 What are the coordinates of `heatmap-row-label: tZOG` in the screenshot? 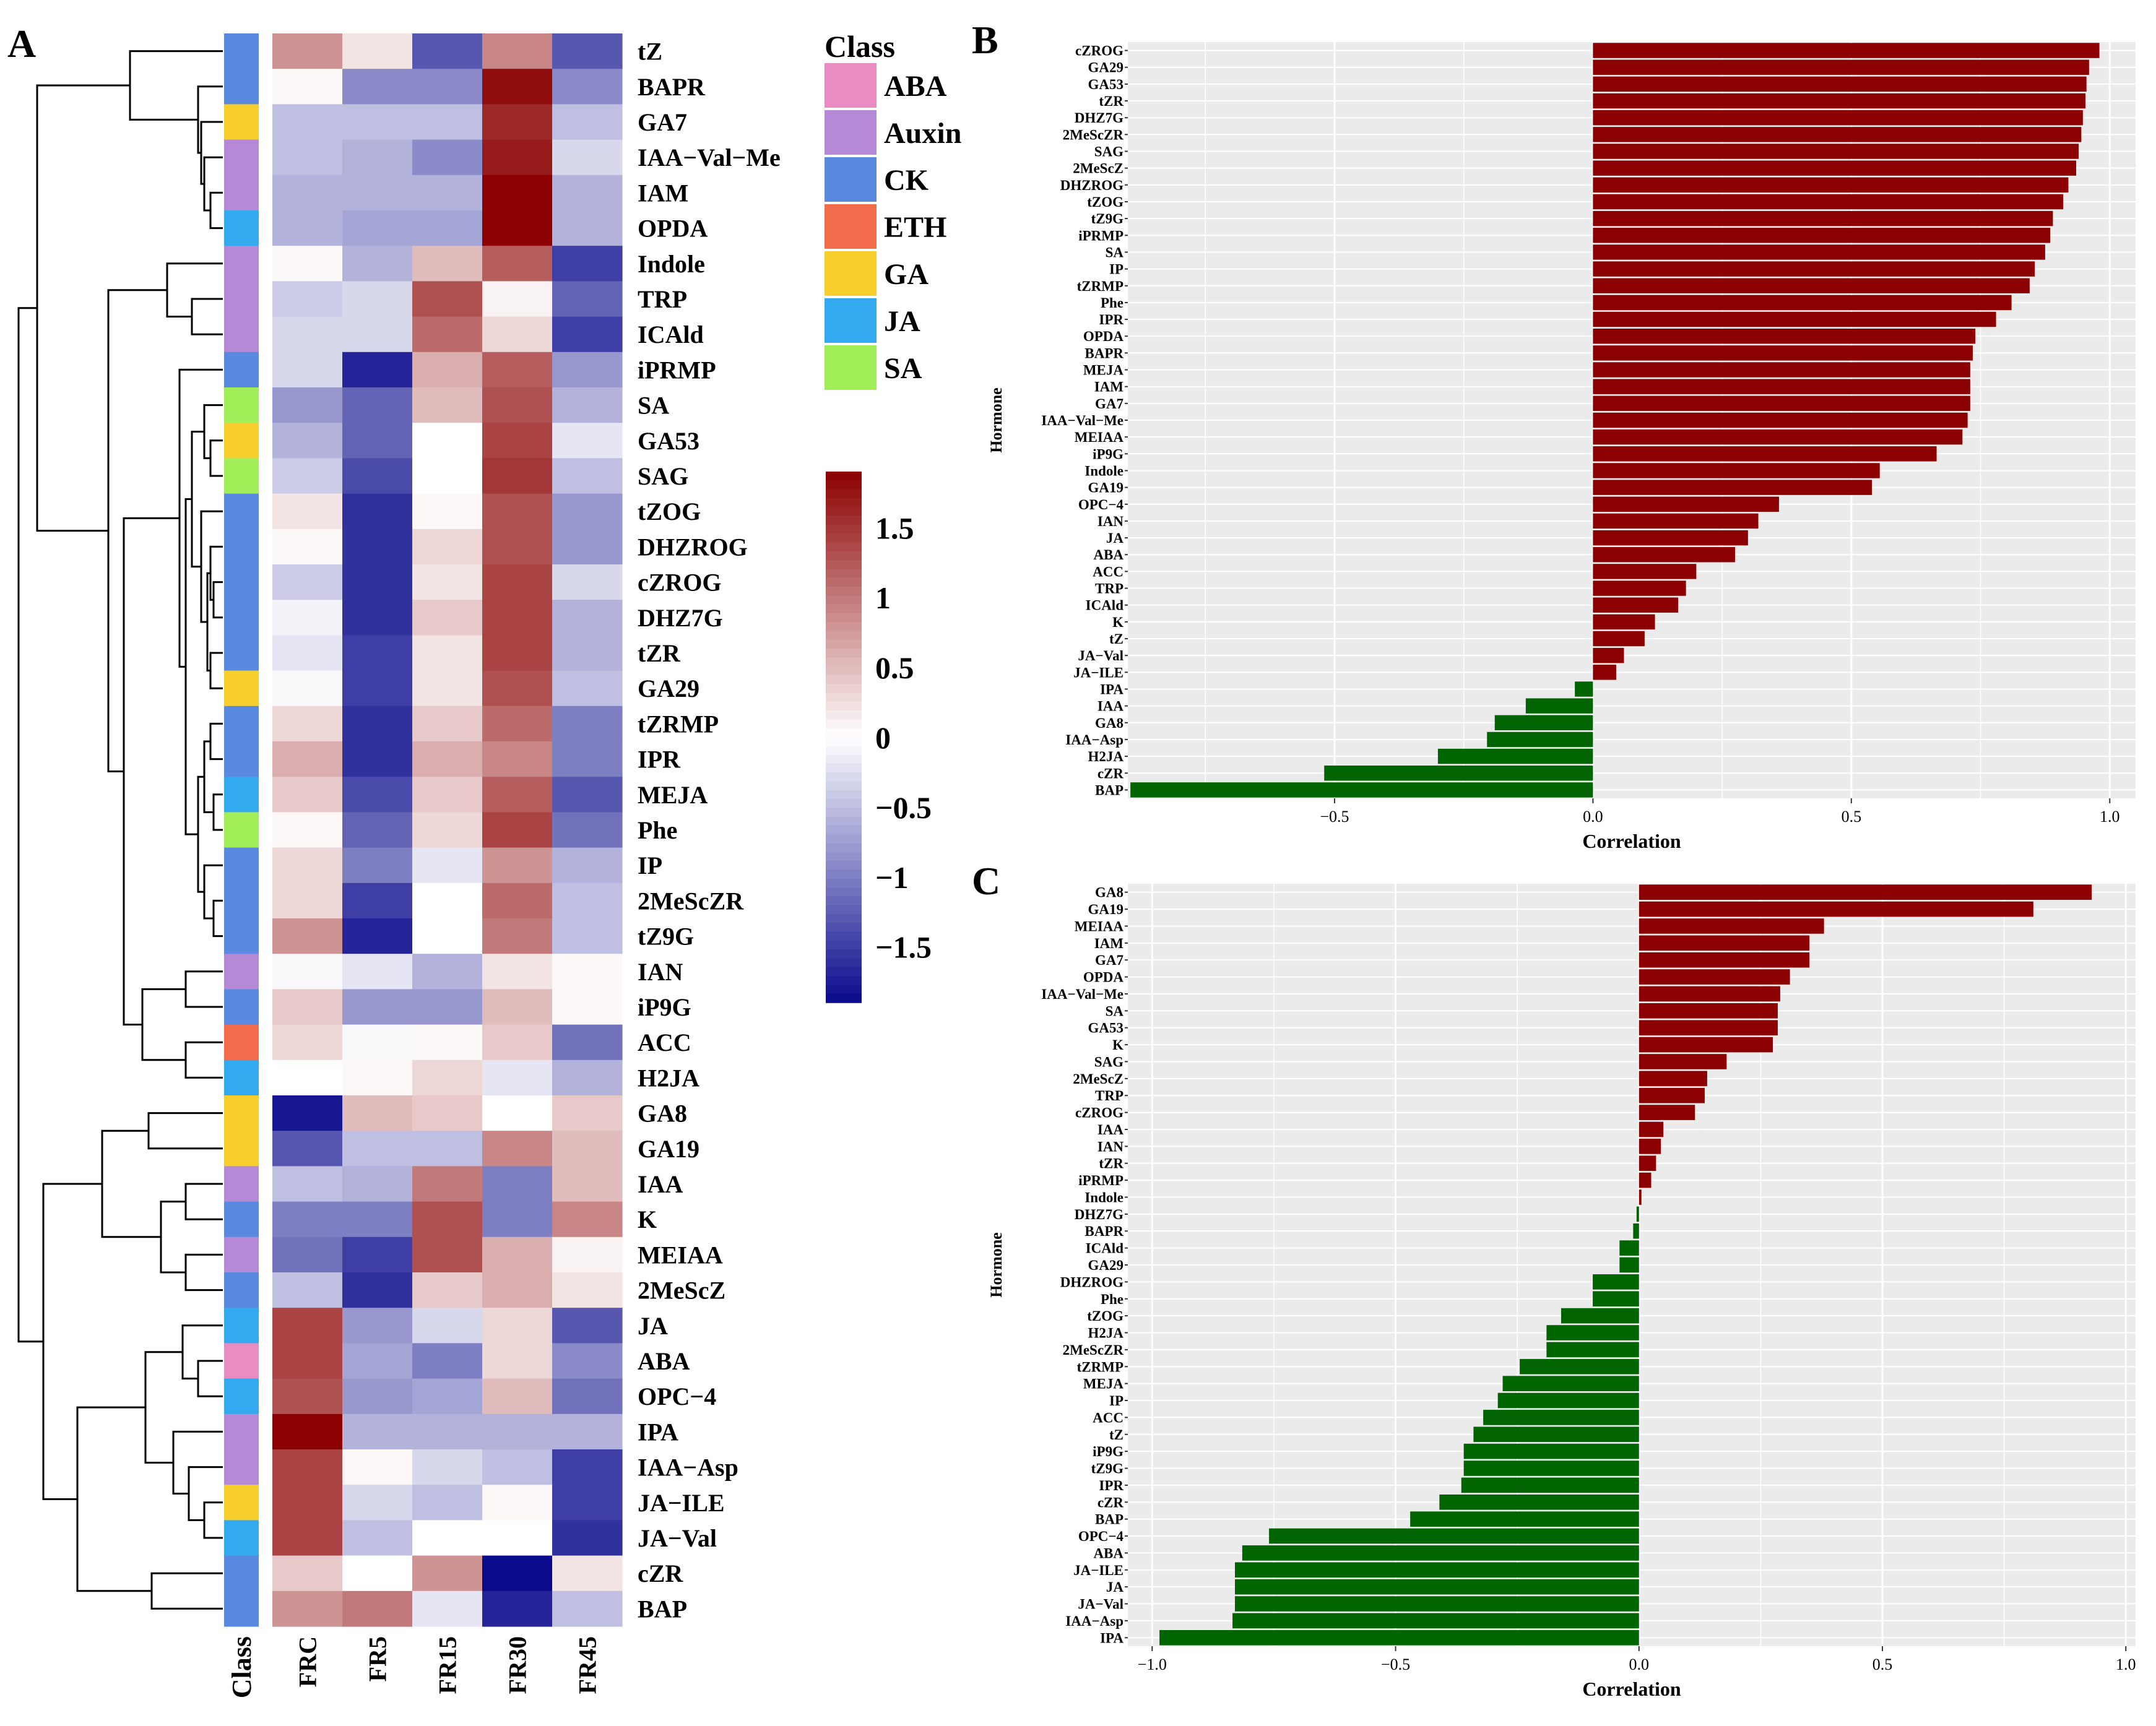 It's located at (670, 511).